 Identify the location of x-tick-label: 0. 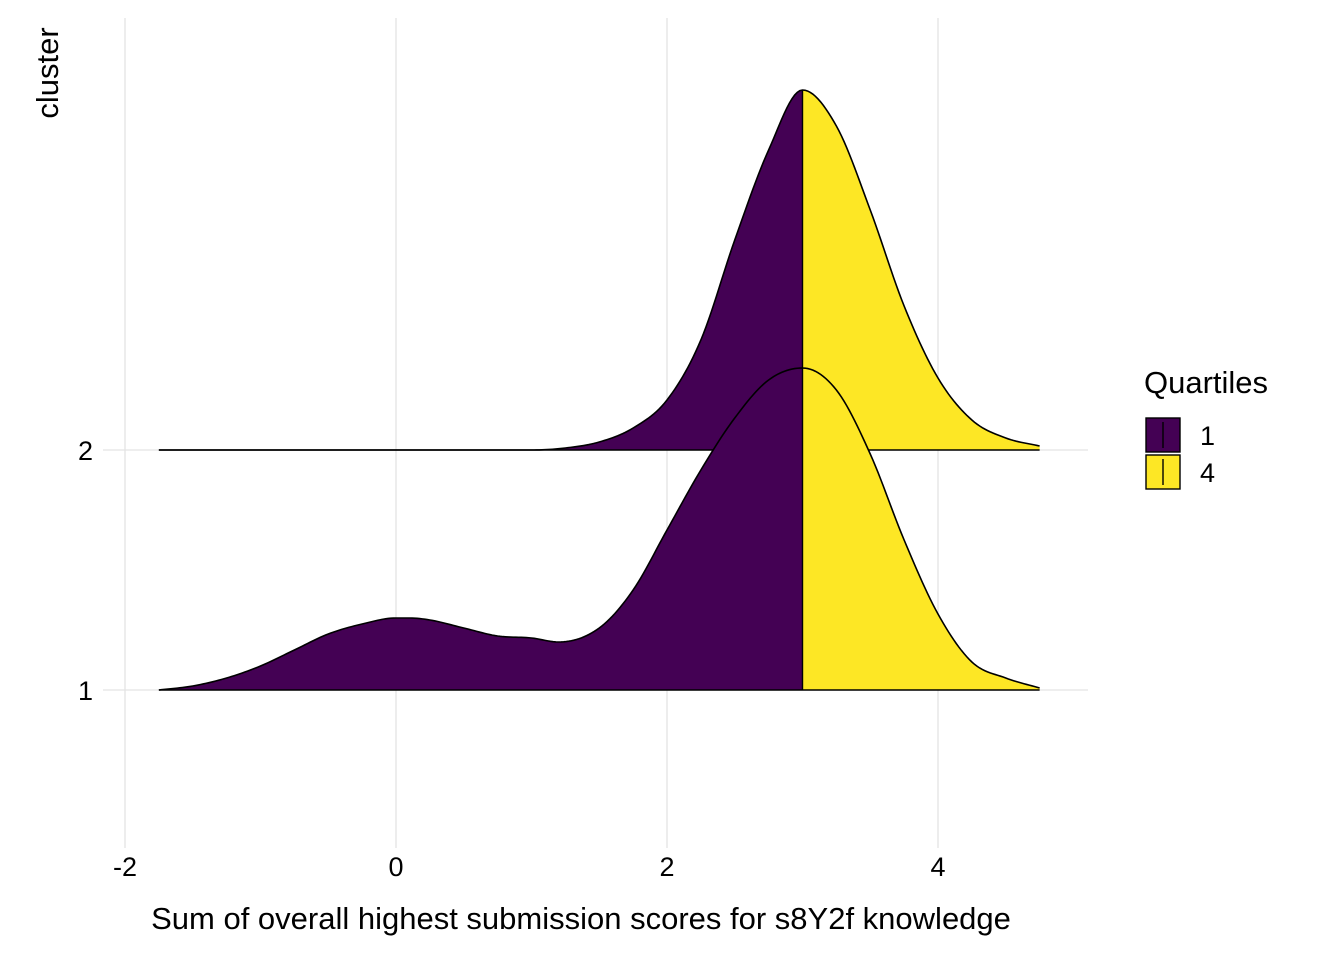
(395, 867).